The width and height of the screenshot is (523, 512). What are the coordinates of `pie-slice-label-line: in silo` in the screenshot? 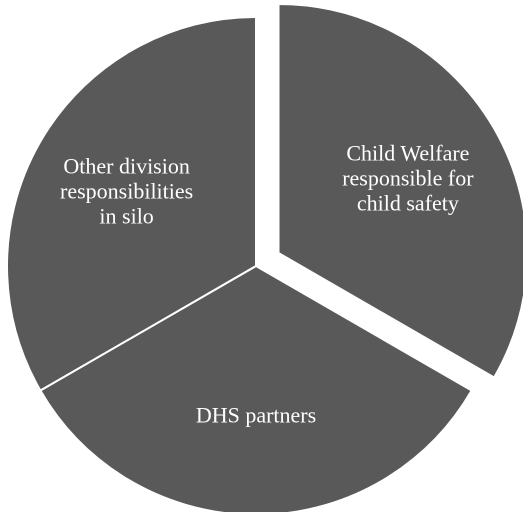 It's located at (126, 215).